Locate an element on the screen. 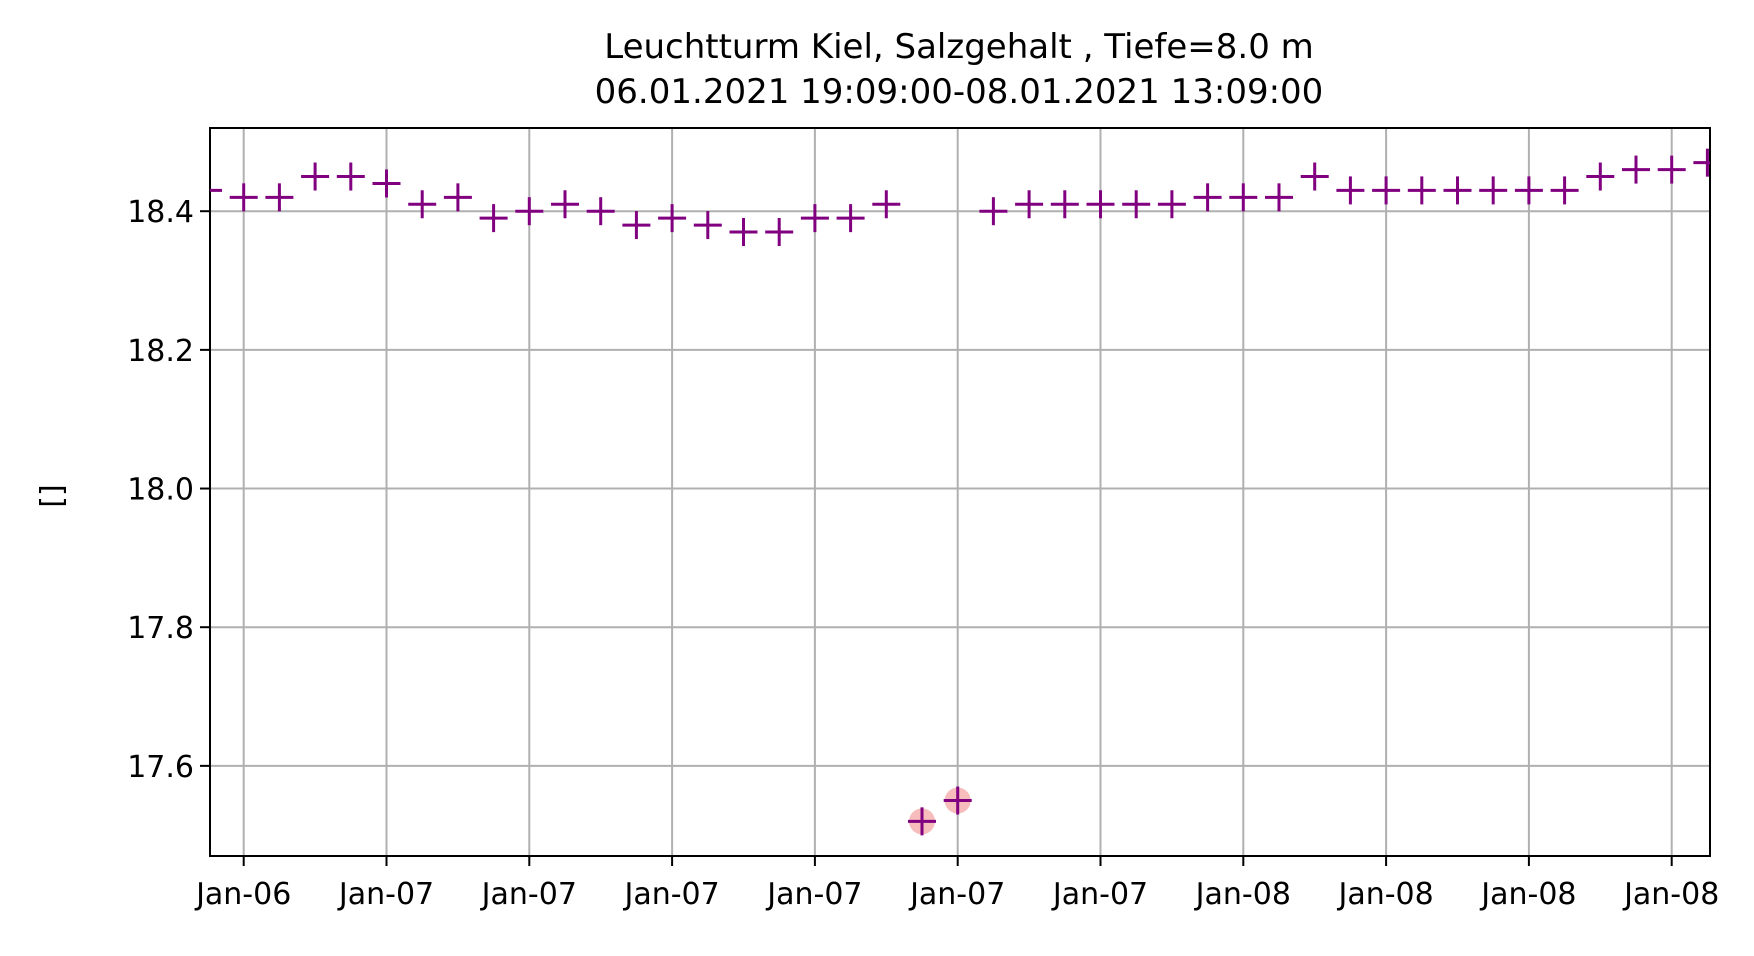  x-tick-label: Jan-06 is located at coordinates (242, 894).